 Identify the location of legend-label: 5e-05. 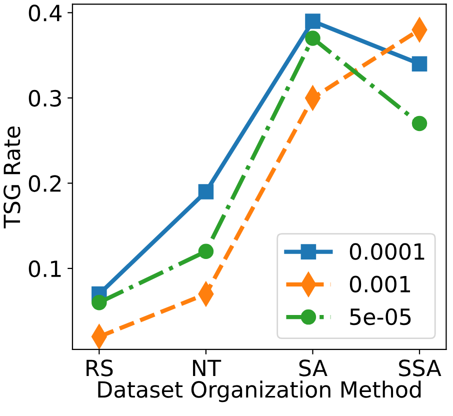
(380, 317).